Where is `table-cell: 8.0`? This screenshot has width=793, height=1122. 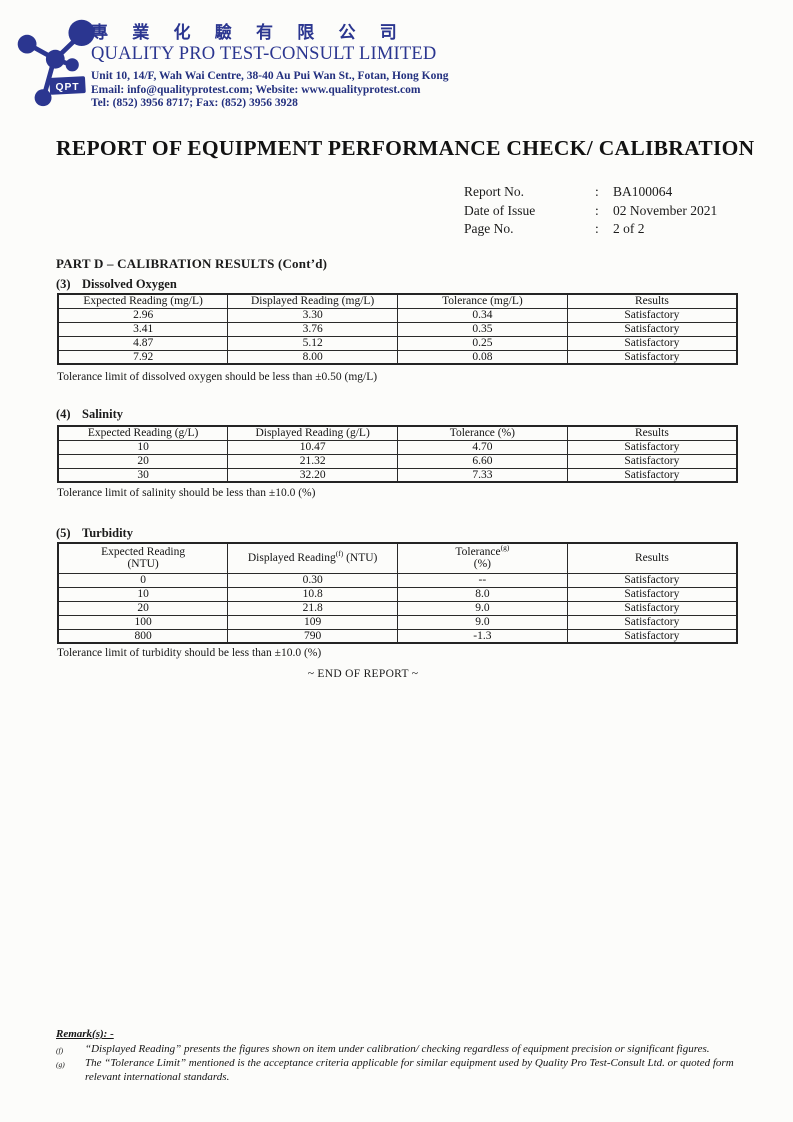
table-cell: 8.0 is located at coordinates (482, 594).